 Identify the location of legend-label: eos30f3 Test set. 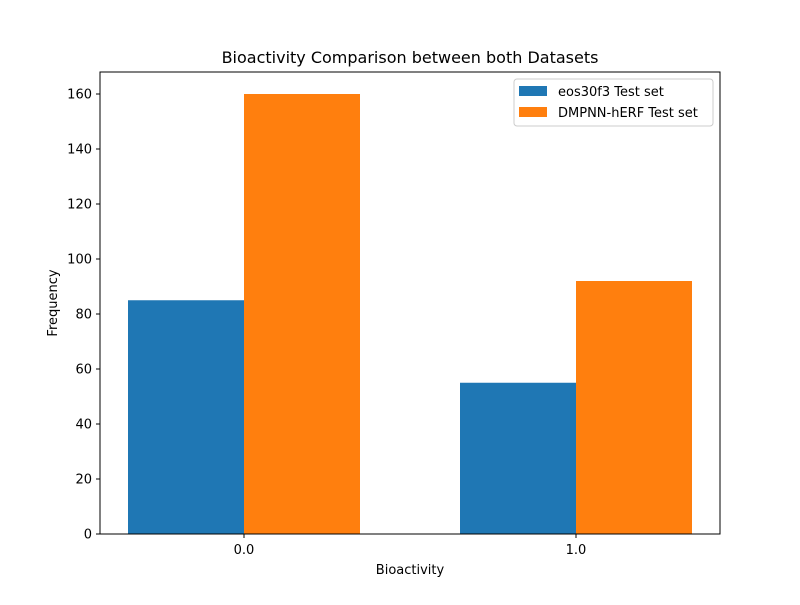
(611, 92).